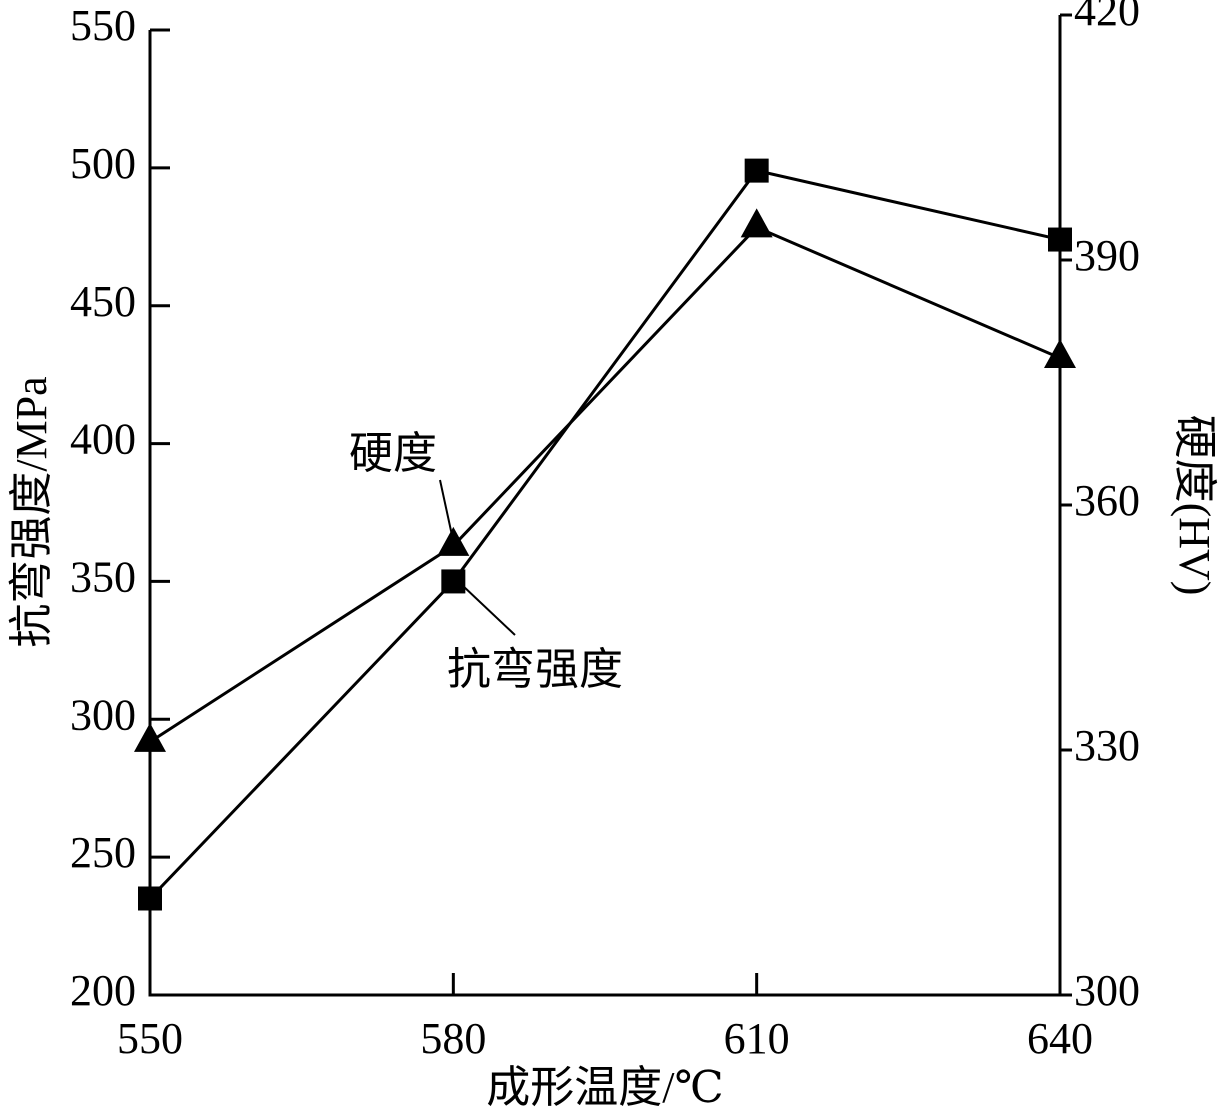 The height and width of the screenshot is (1117, 1218). Describe the element at coordinates (1107, 255) in the screenshot. I see `y2-tick-label: 390` at that location.